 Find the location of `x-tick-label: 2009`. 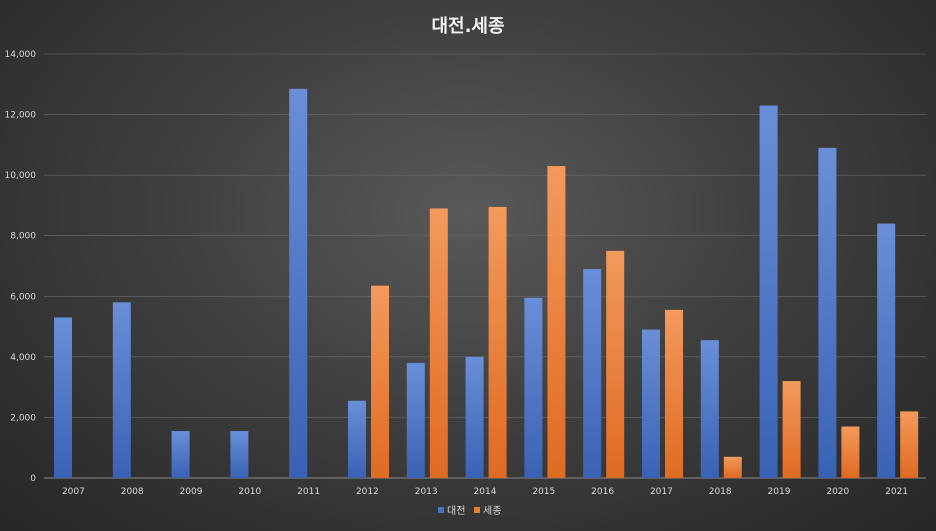

x-tick-label: 2009 is located at coordinates (191, 492).